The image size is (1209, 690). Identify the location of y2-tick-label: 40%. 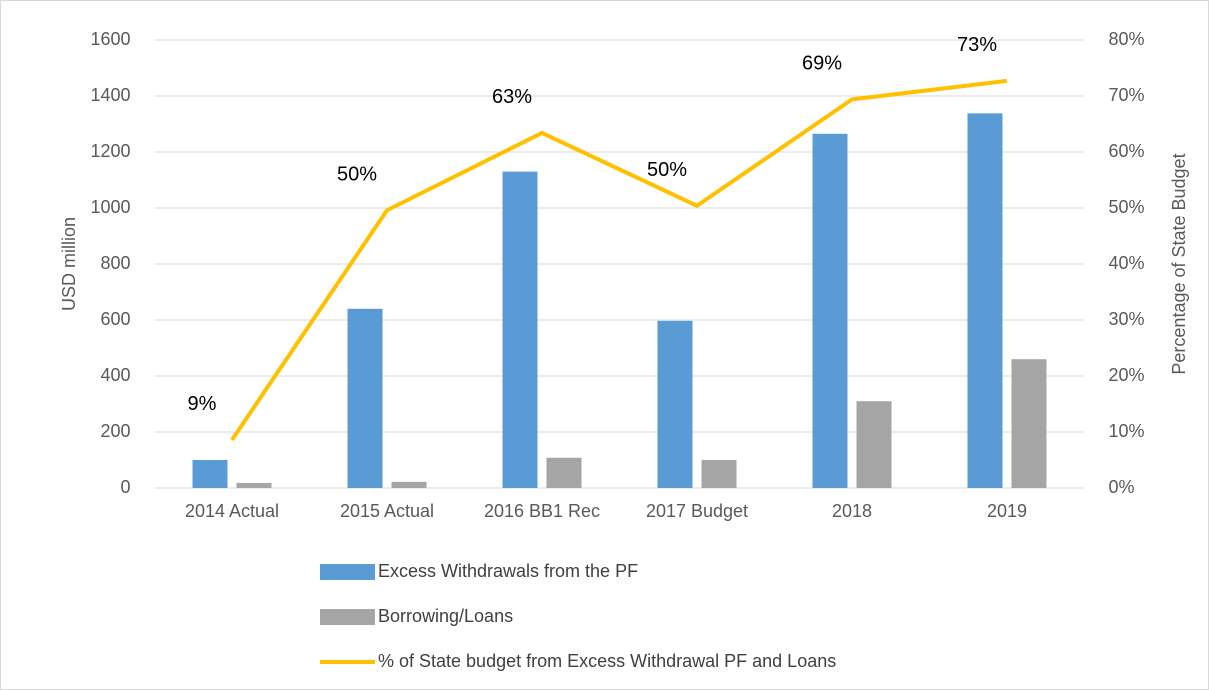
(1127, 263).